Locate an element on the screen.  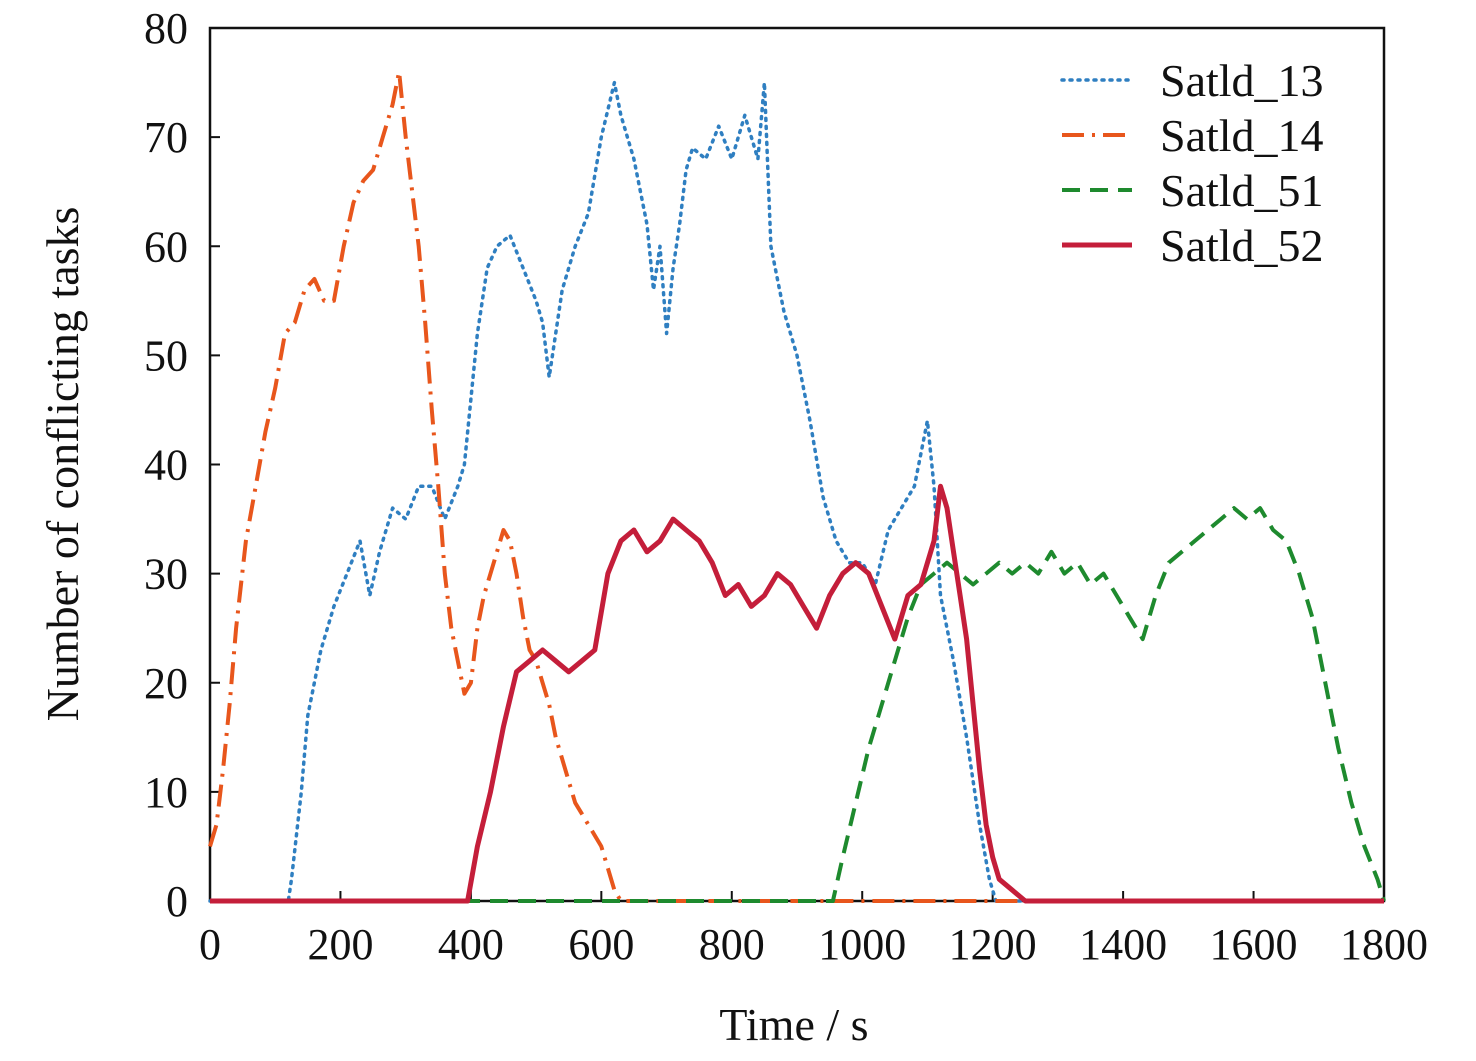
y-tick-label: 40 is located at coordinates (166, 465).